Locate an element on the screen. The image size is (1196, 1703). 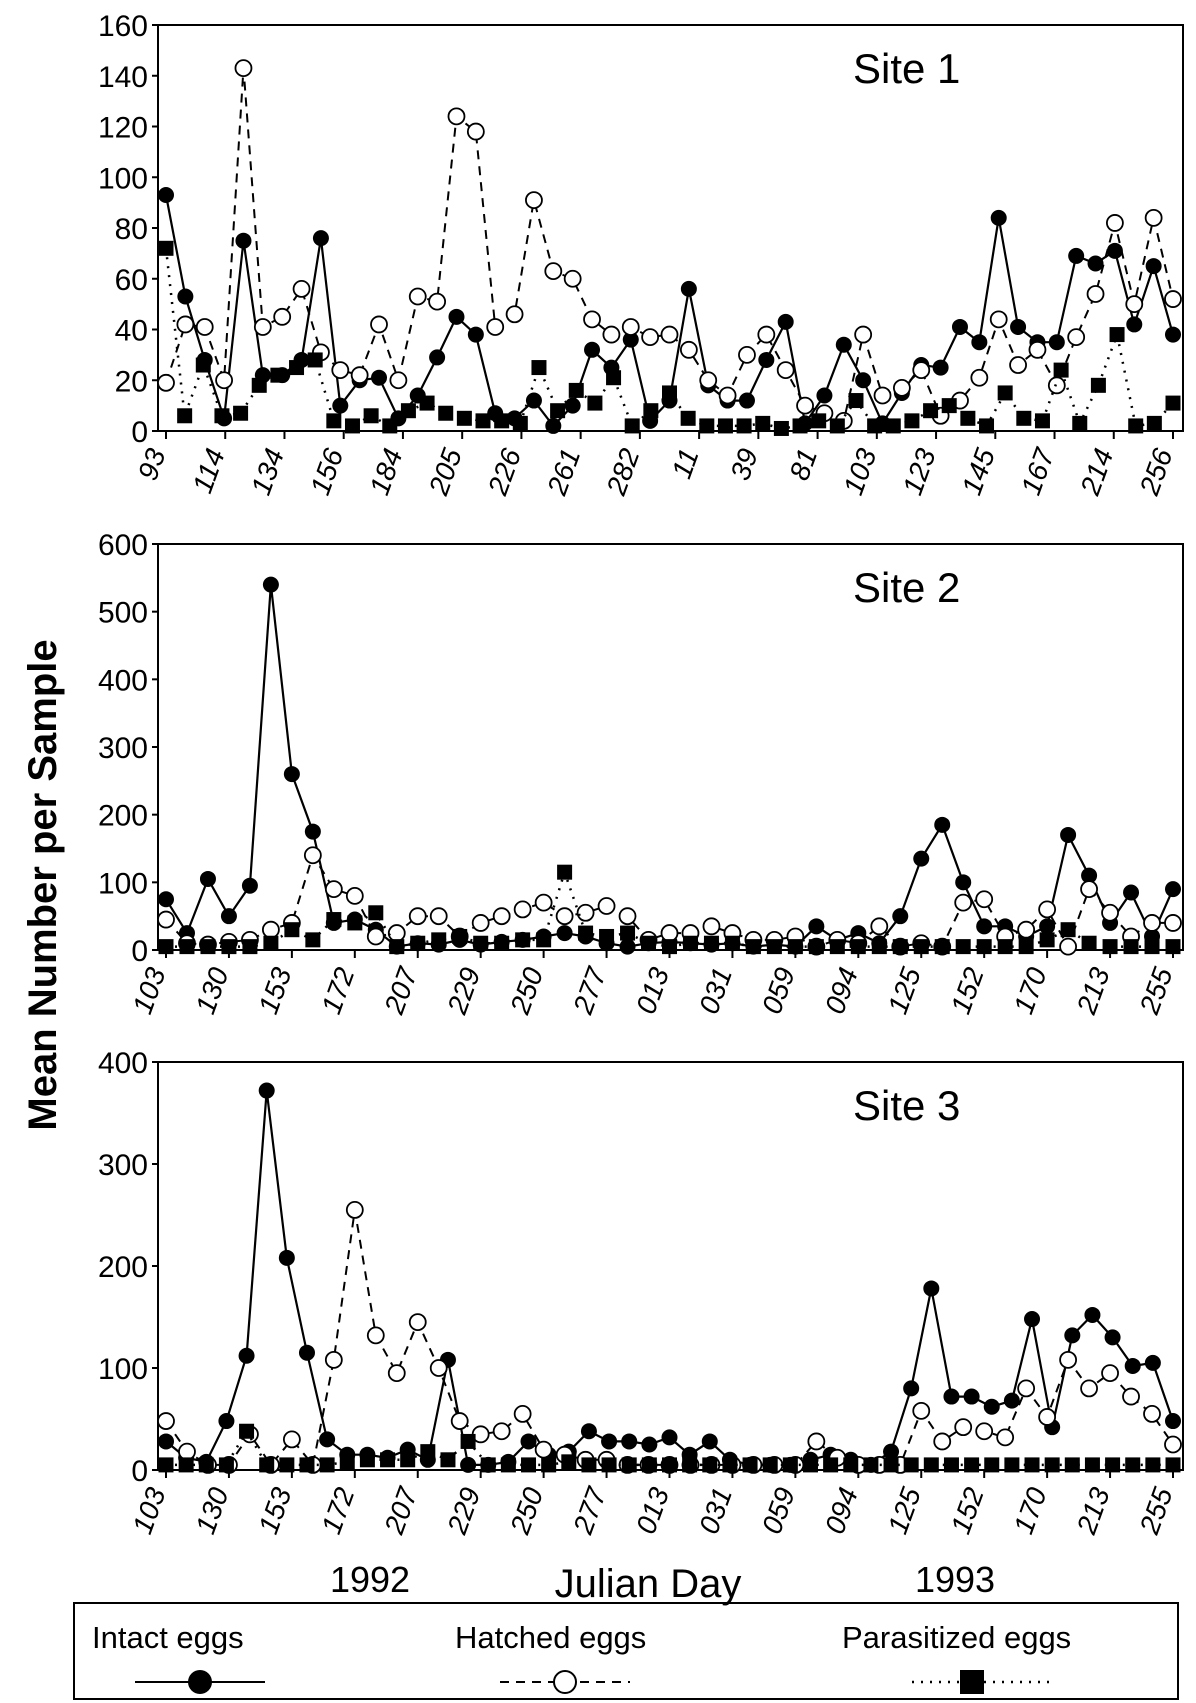
y-tick-label: 80 is located at coordinates (131, 229).